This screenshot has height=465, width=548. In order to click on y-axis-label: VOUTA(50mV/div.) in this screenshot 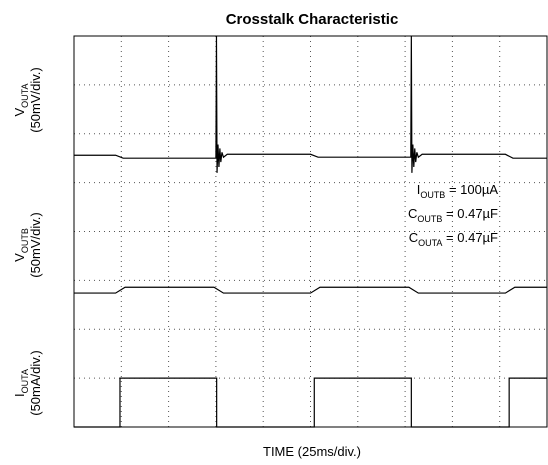, I will do `click(27, 100)`.